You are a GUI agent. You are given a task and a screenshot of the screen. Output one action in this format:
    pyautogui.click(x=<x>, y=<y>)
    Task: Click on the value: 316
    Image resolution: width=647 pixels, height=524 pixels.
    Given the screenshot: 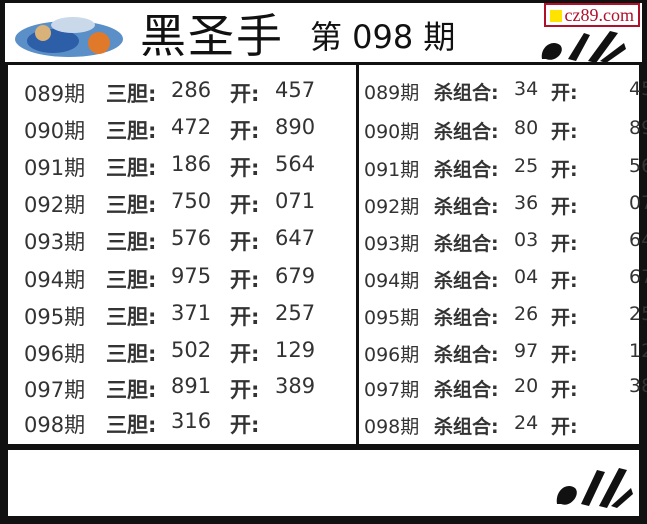 What is the action you would take?
    pyautogui.click(x=191, y=421)
    